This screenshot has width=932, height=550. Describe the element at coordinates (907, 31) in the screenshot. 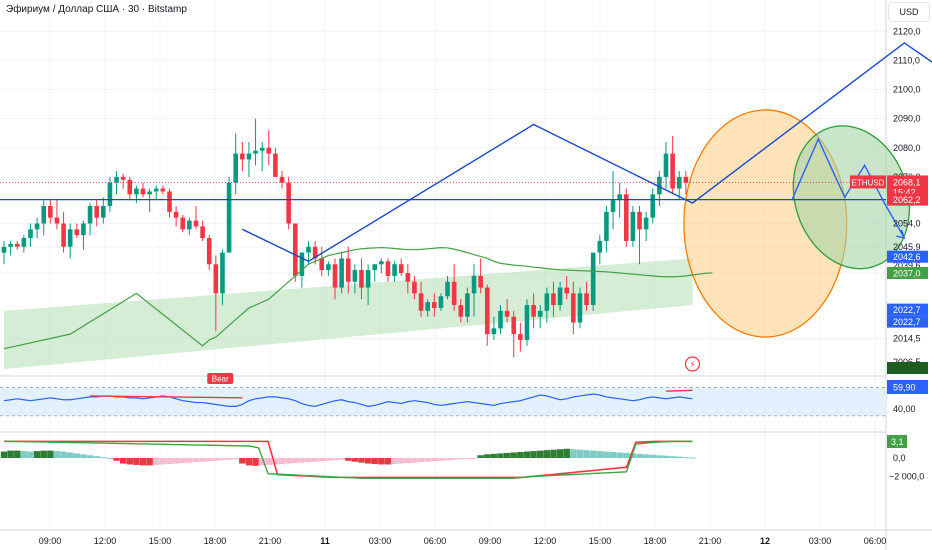

I see `price-tick: 2120,0` at that location.